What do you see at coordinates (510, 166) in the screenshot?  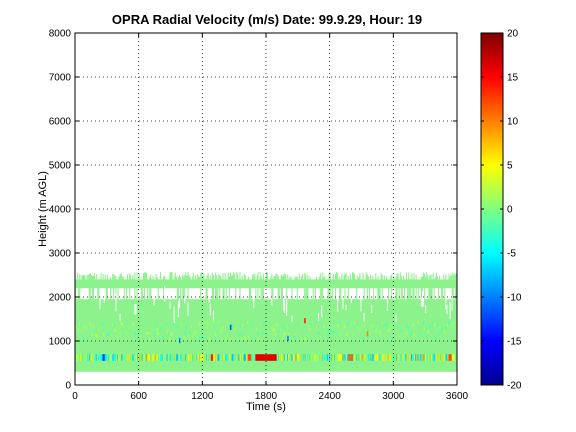 I see `colorbar-tick-label: 5` at bounding box center [510, 166].